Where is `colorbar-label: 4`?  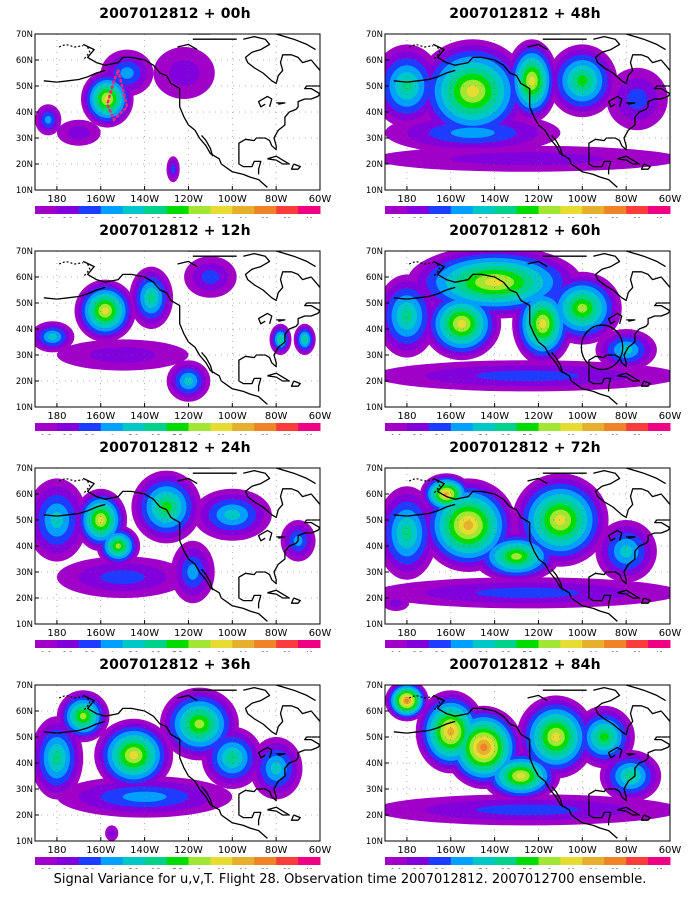
colorbar-label: 4 is located at coordinates (112, 651).